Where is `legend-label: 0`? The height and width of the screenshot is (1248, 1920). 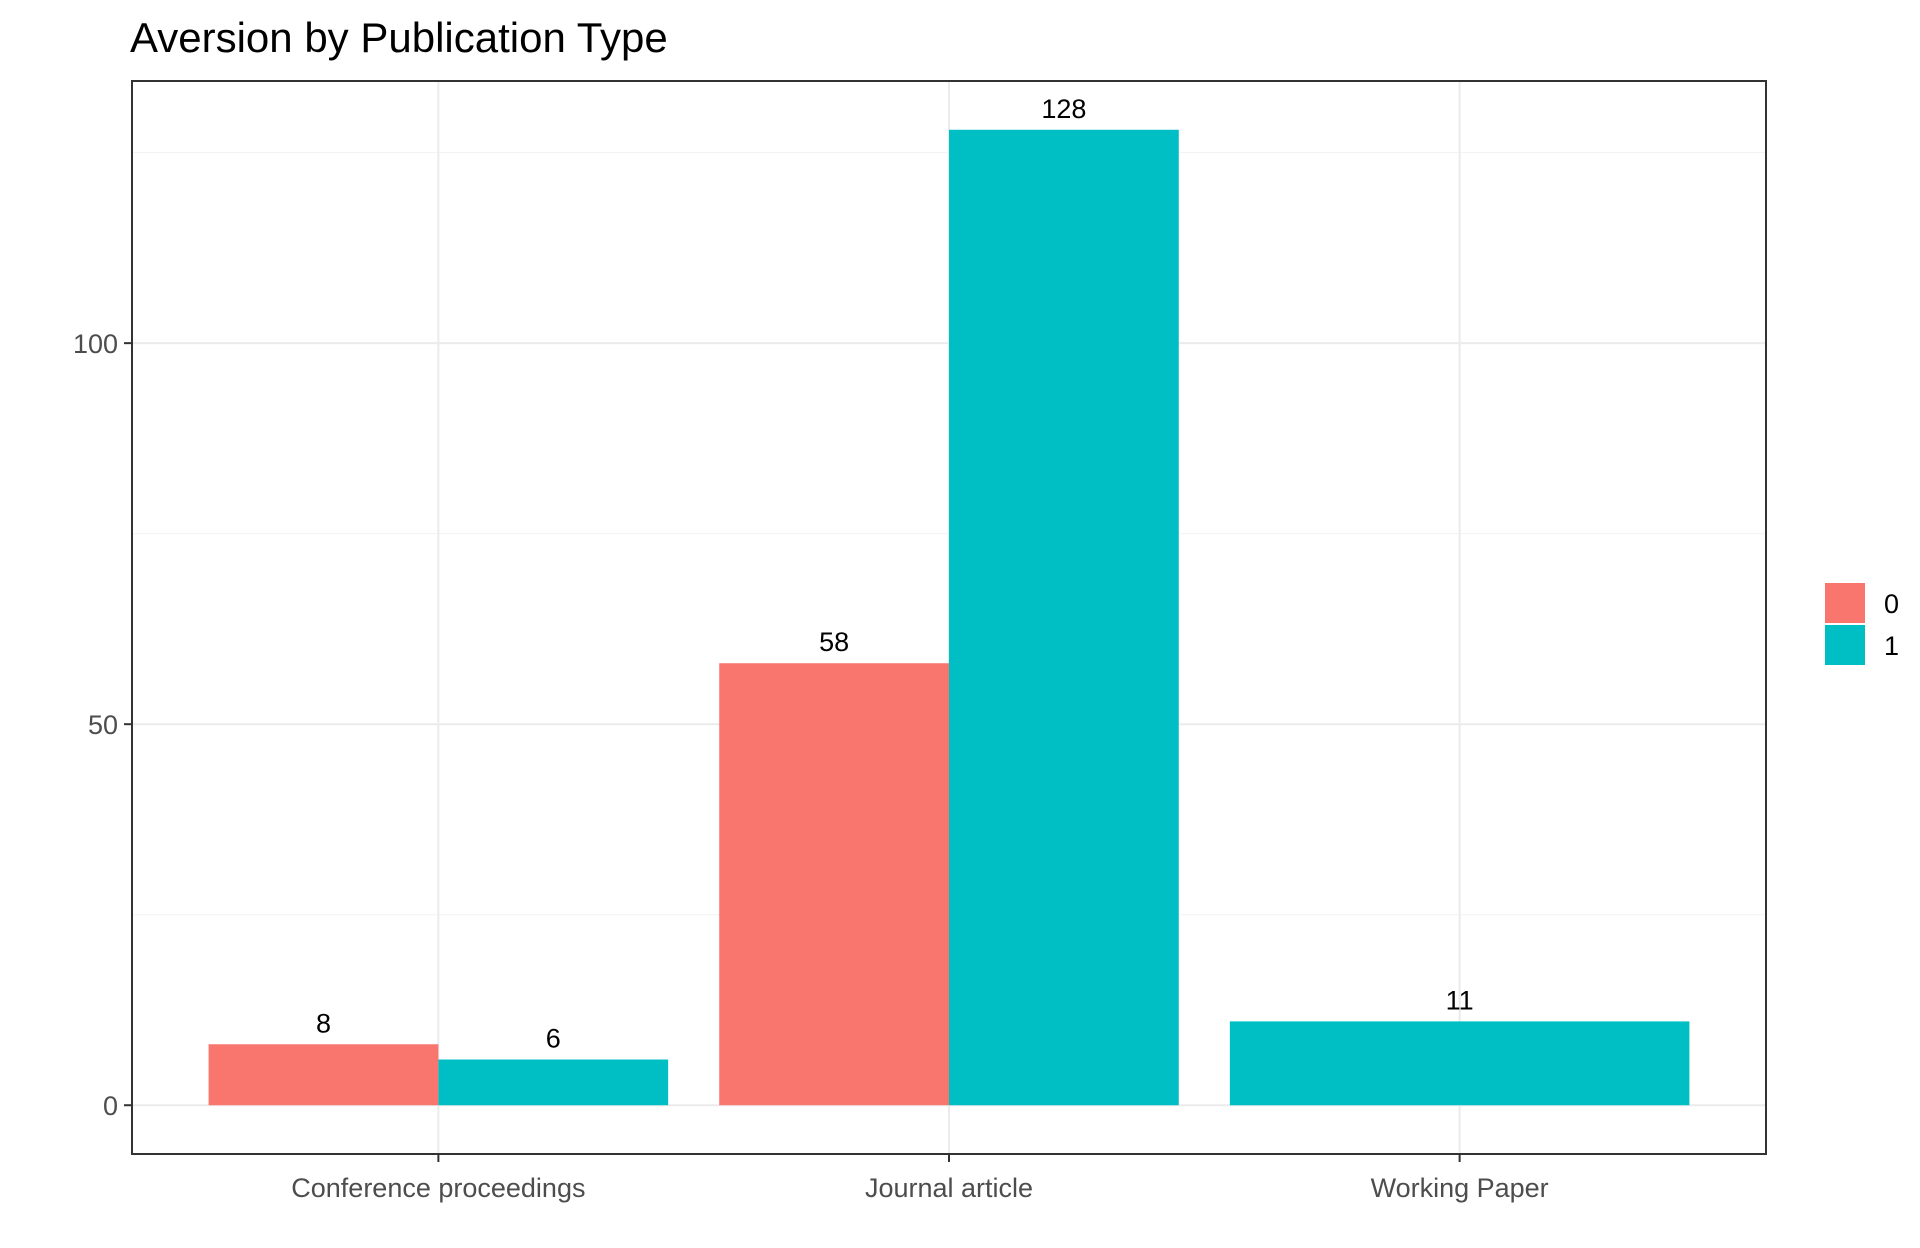 legend-label: 0 is located at coordinates (1891, 604).